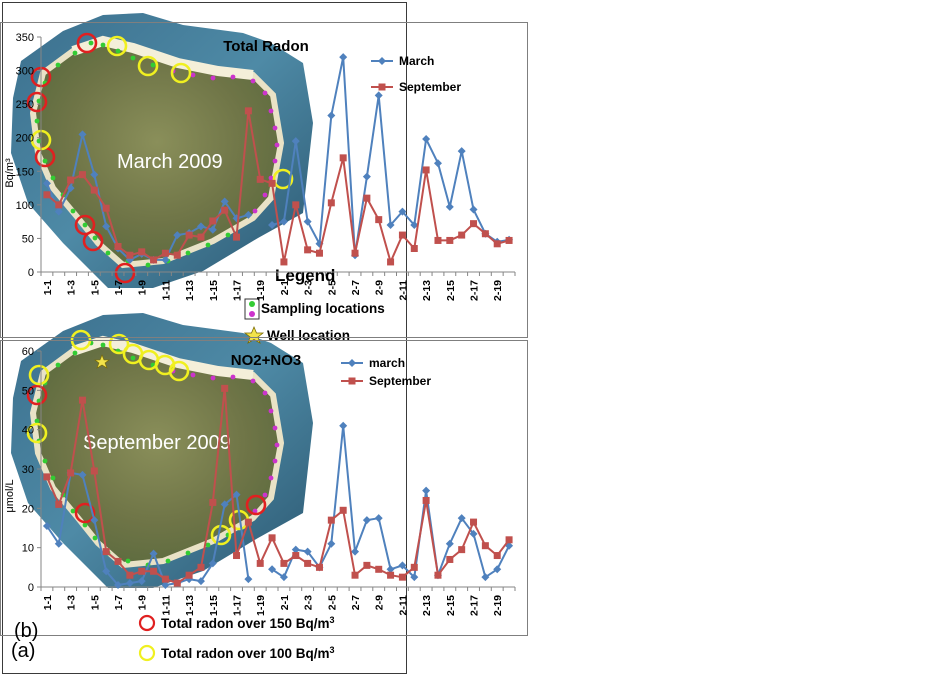  What do you see at coordinates (352, 381) in the screenshot?
I see `legend-marker` at bounding box center [352, 381].